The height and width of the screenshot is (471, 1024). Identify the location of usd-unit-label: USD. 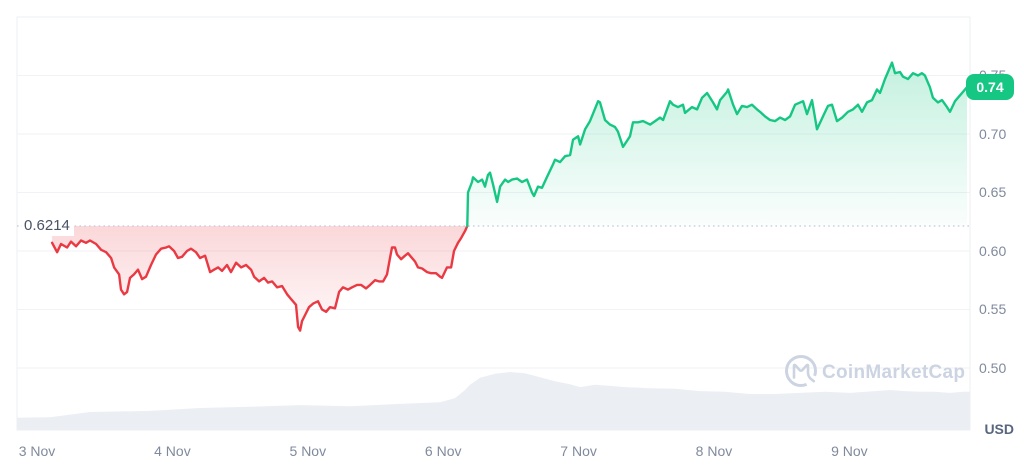
(999, 429).